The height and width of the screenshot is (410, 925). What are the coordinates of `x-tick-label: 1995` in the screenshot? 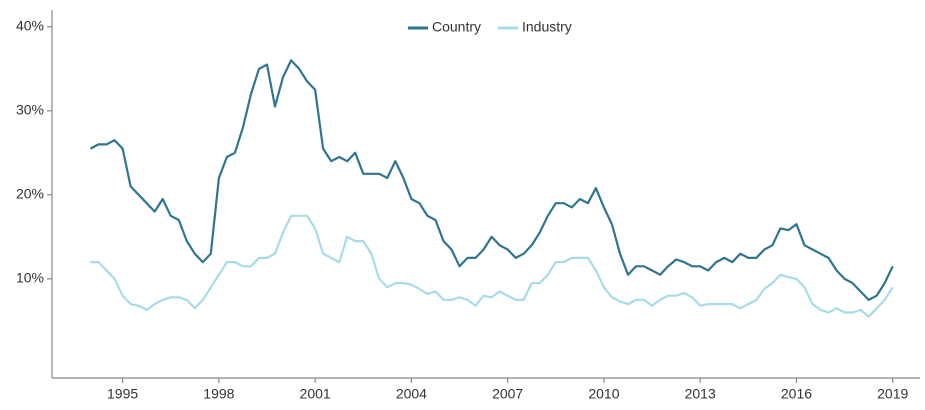 It's located at (122, 394).